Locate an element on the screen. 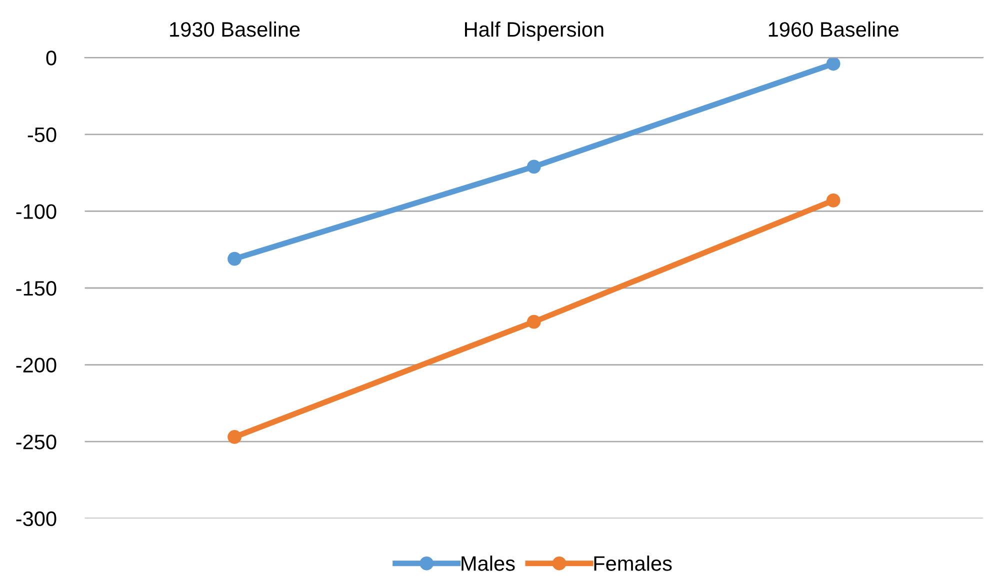 The width and height of the screenshot is (998, 576). x-tick-label: Half Dispersion is located at coordinates (534, 31).